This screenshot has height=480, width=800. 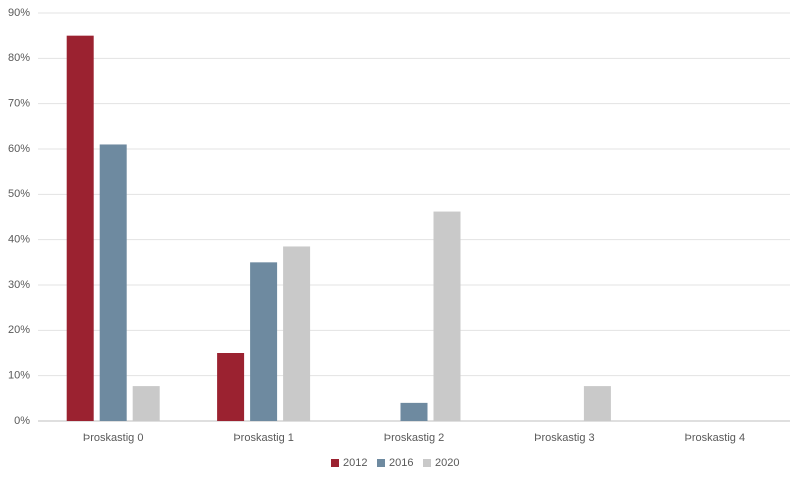 What do you see at coordinates (564, 438) in the screenshot?
I see `x-tick-label: Þroskastig 3` at bounding box center [564, 438].